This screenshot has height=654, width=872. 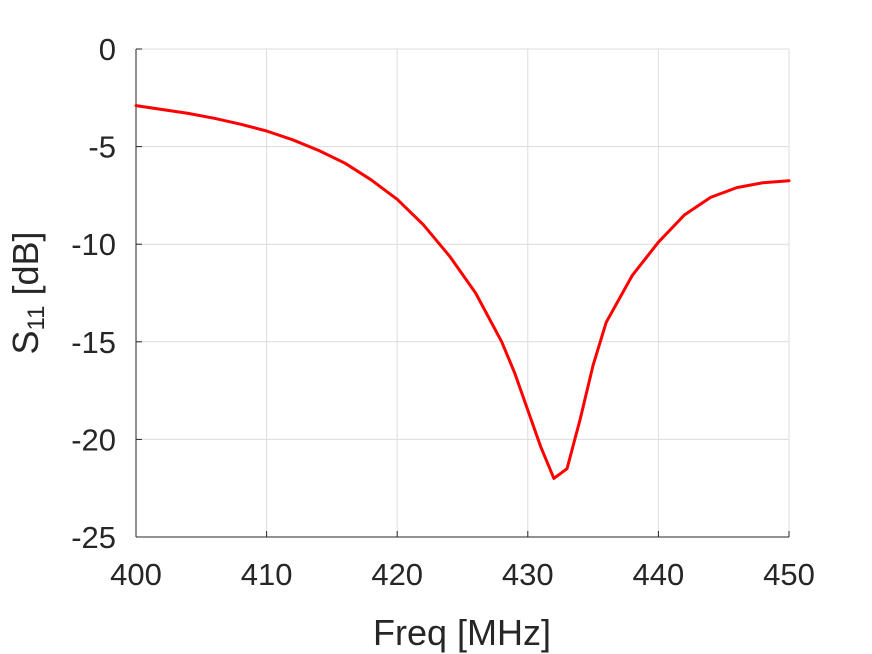 What do you see at coordinates (93, 244) in the screenshot?
I see `y-tick-label: -10` at bounding box center [93, 244].